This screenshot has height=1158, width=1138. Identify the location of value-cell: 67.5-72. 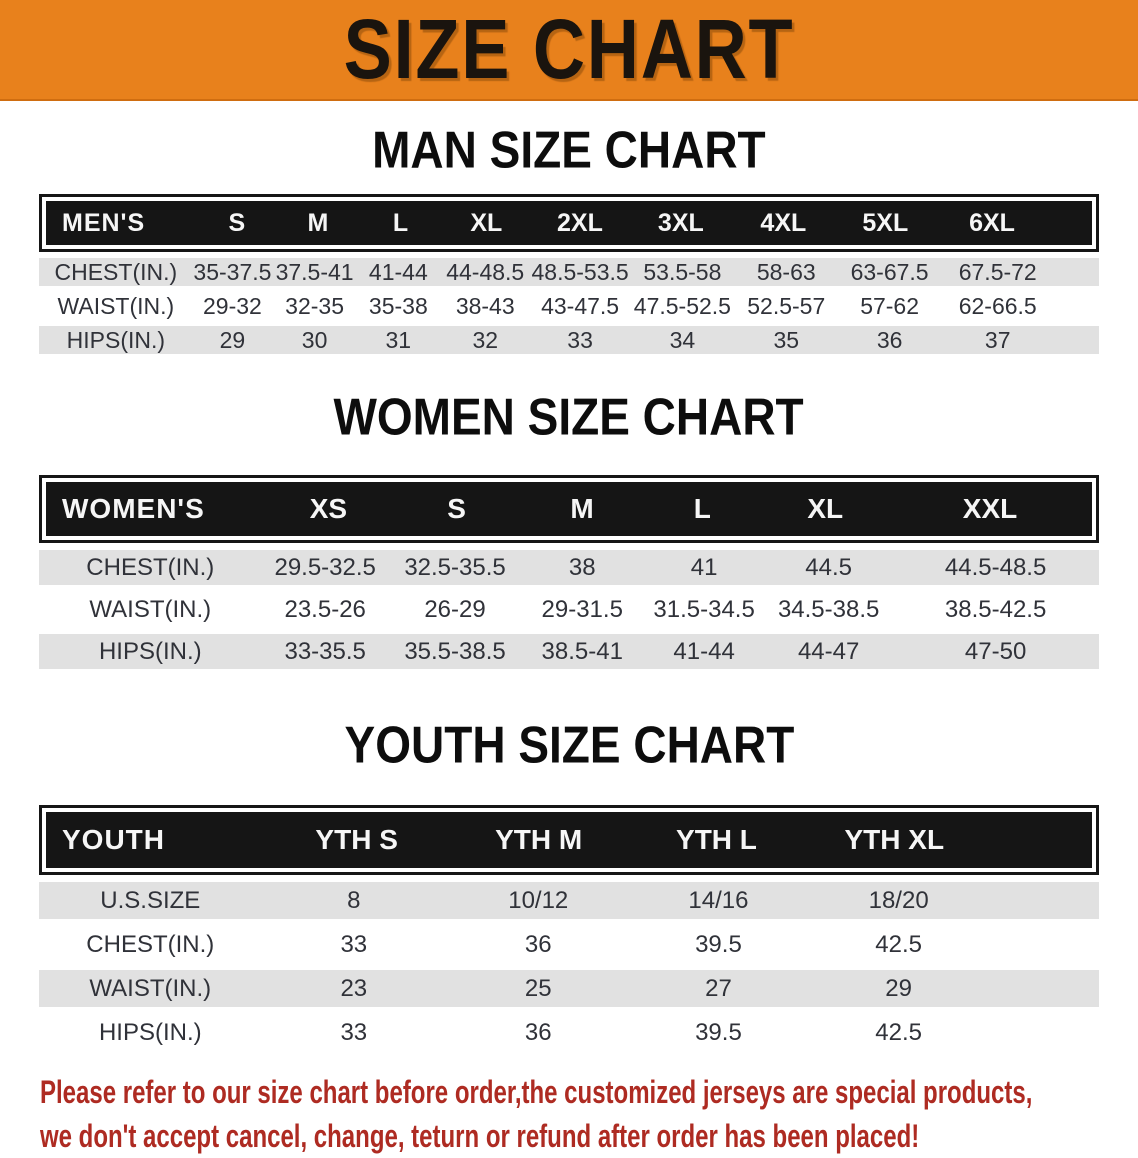
(998, 272).